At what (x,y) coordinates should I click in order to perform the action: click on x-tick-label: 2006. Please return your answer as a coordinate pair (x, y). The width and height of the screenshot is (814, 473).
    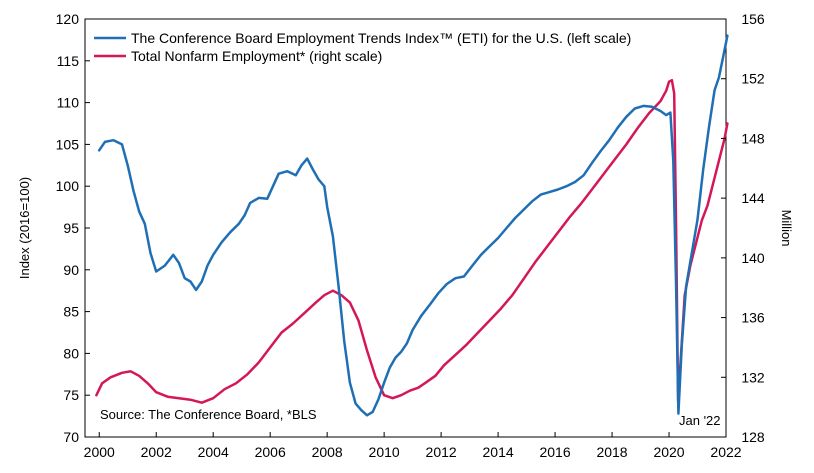
    Looking at the image, I should click on (270, 452).